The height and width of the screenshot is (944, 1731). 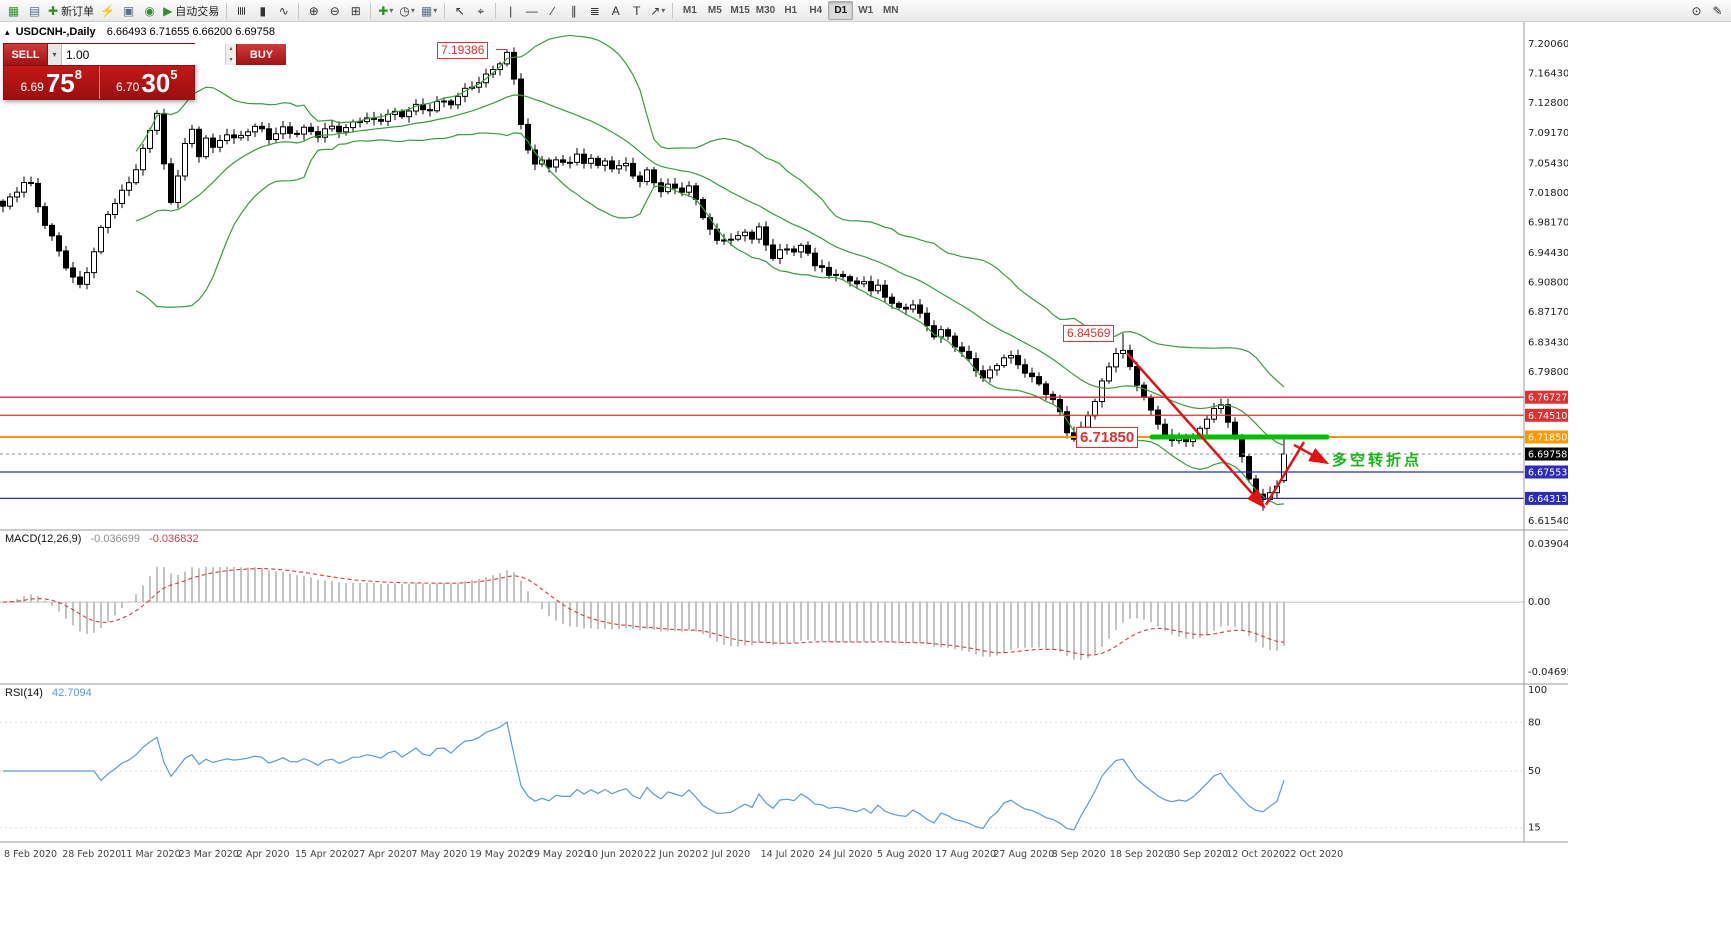 I want to click on svg-text: 10 Jun 2020, so click(x=614, y=854).